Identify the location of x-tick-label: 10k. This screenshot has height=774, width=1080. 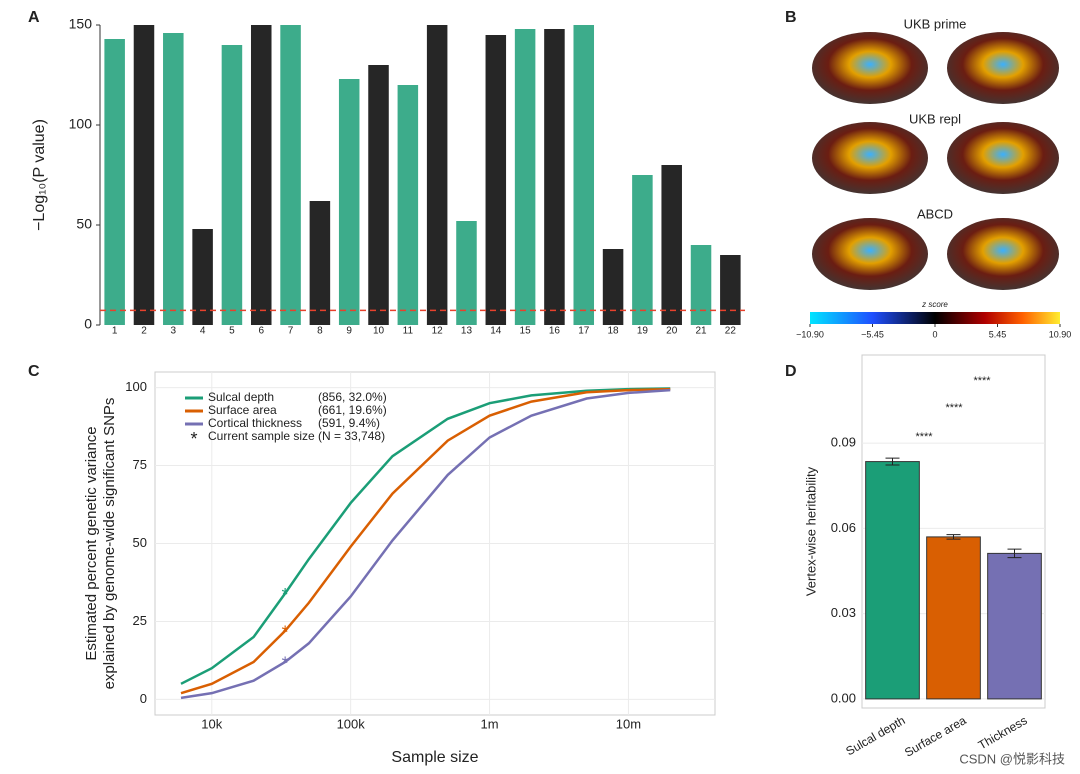
(211, 723).